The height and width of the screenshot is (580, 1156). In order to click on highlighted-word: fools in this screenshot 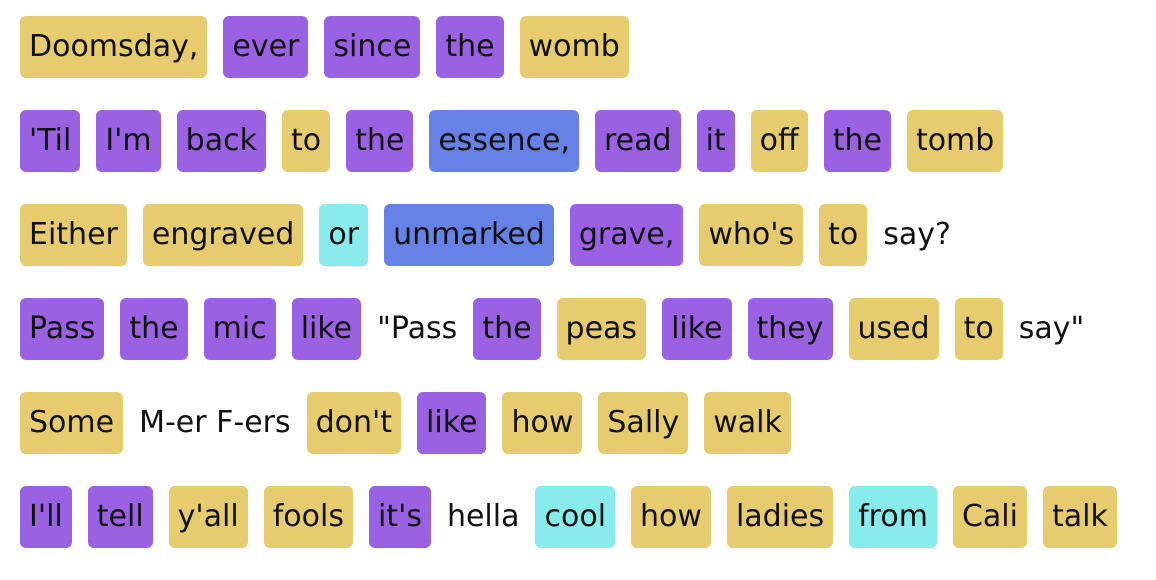, I will do `click(308, 517)`.